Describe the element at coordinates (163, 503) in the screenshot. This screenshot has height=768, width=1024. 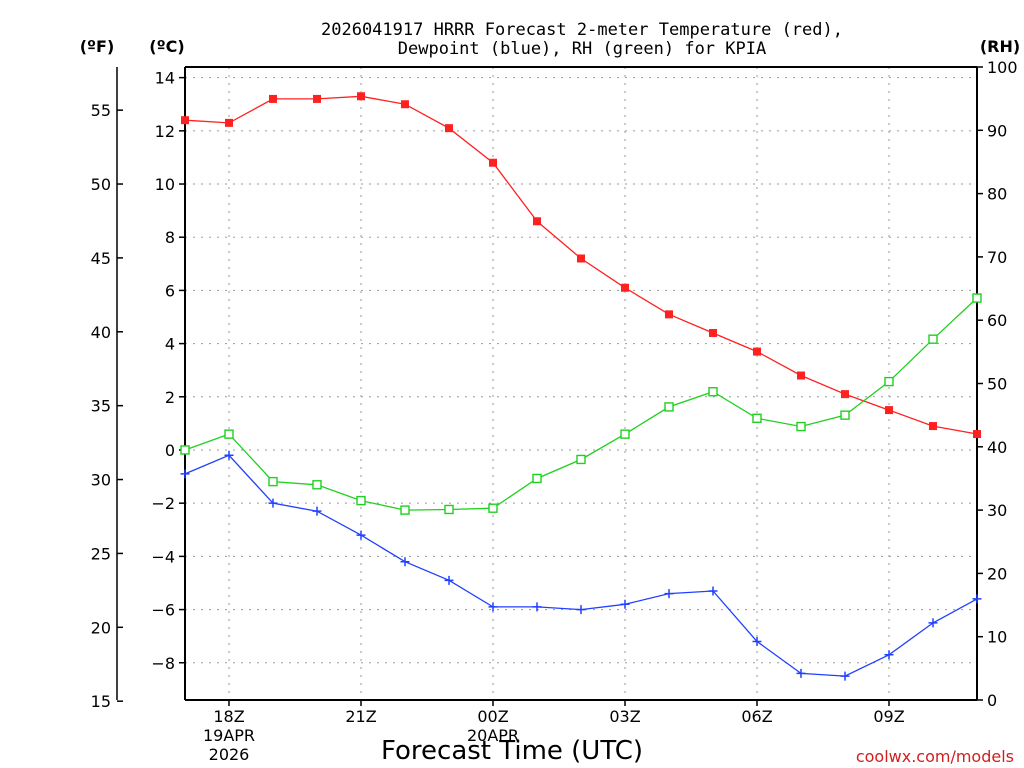
I see `celsius-tick-label: −2` at that location.